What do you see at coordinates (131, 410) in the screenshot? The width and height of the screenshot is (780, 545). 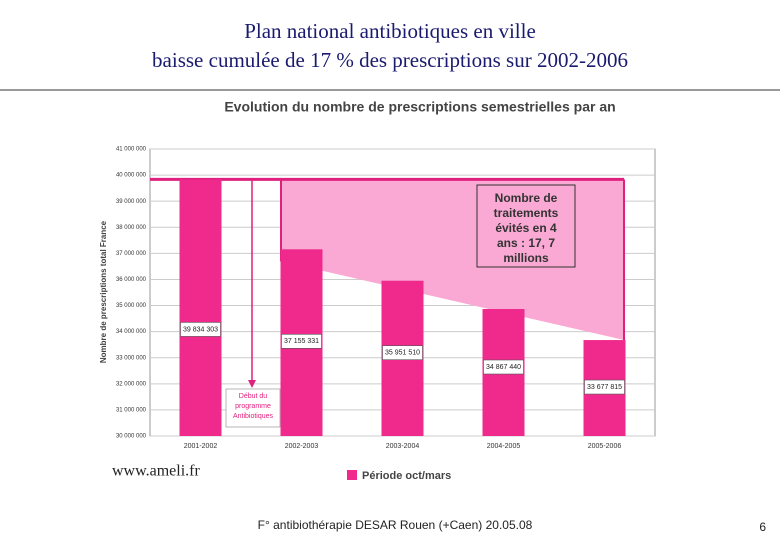 I see `y-tick-label: 31 000 000` at bounding box center [131, 410].